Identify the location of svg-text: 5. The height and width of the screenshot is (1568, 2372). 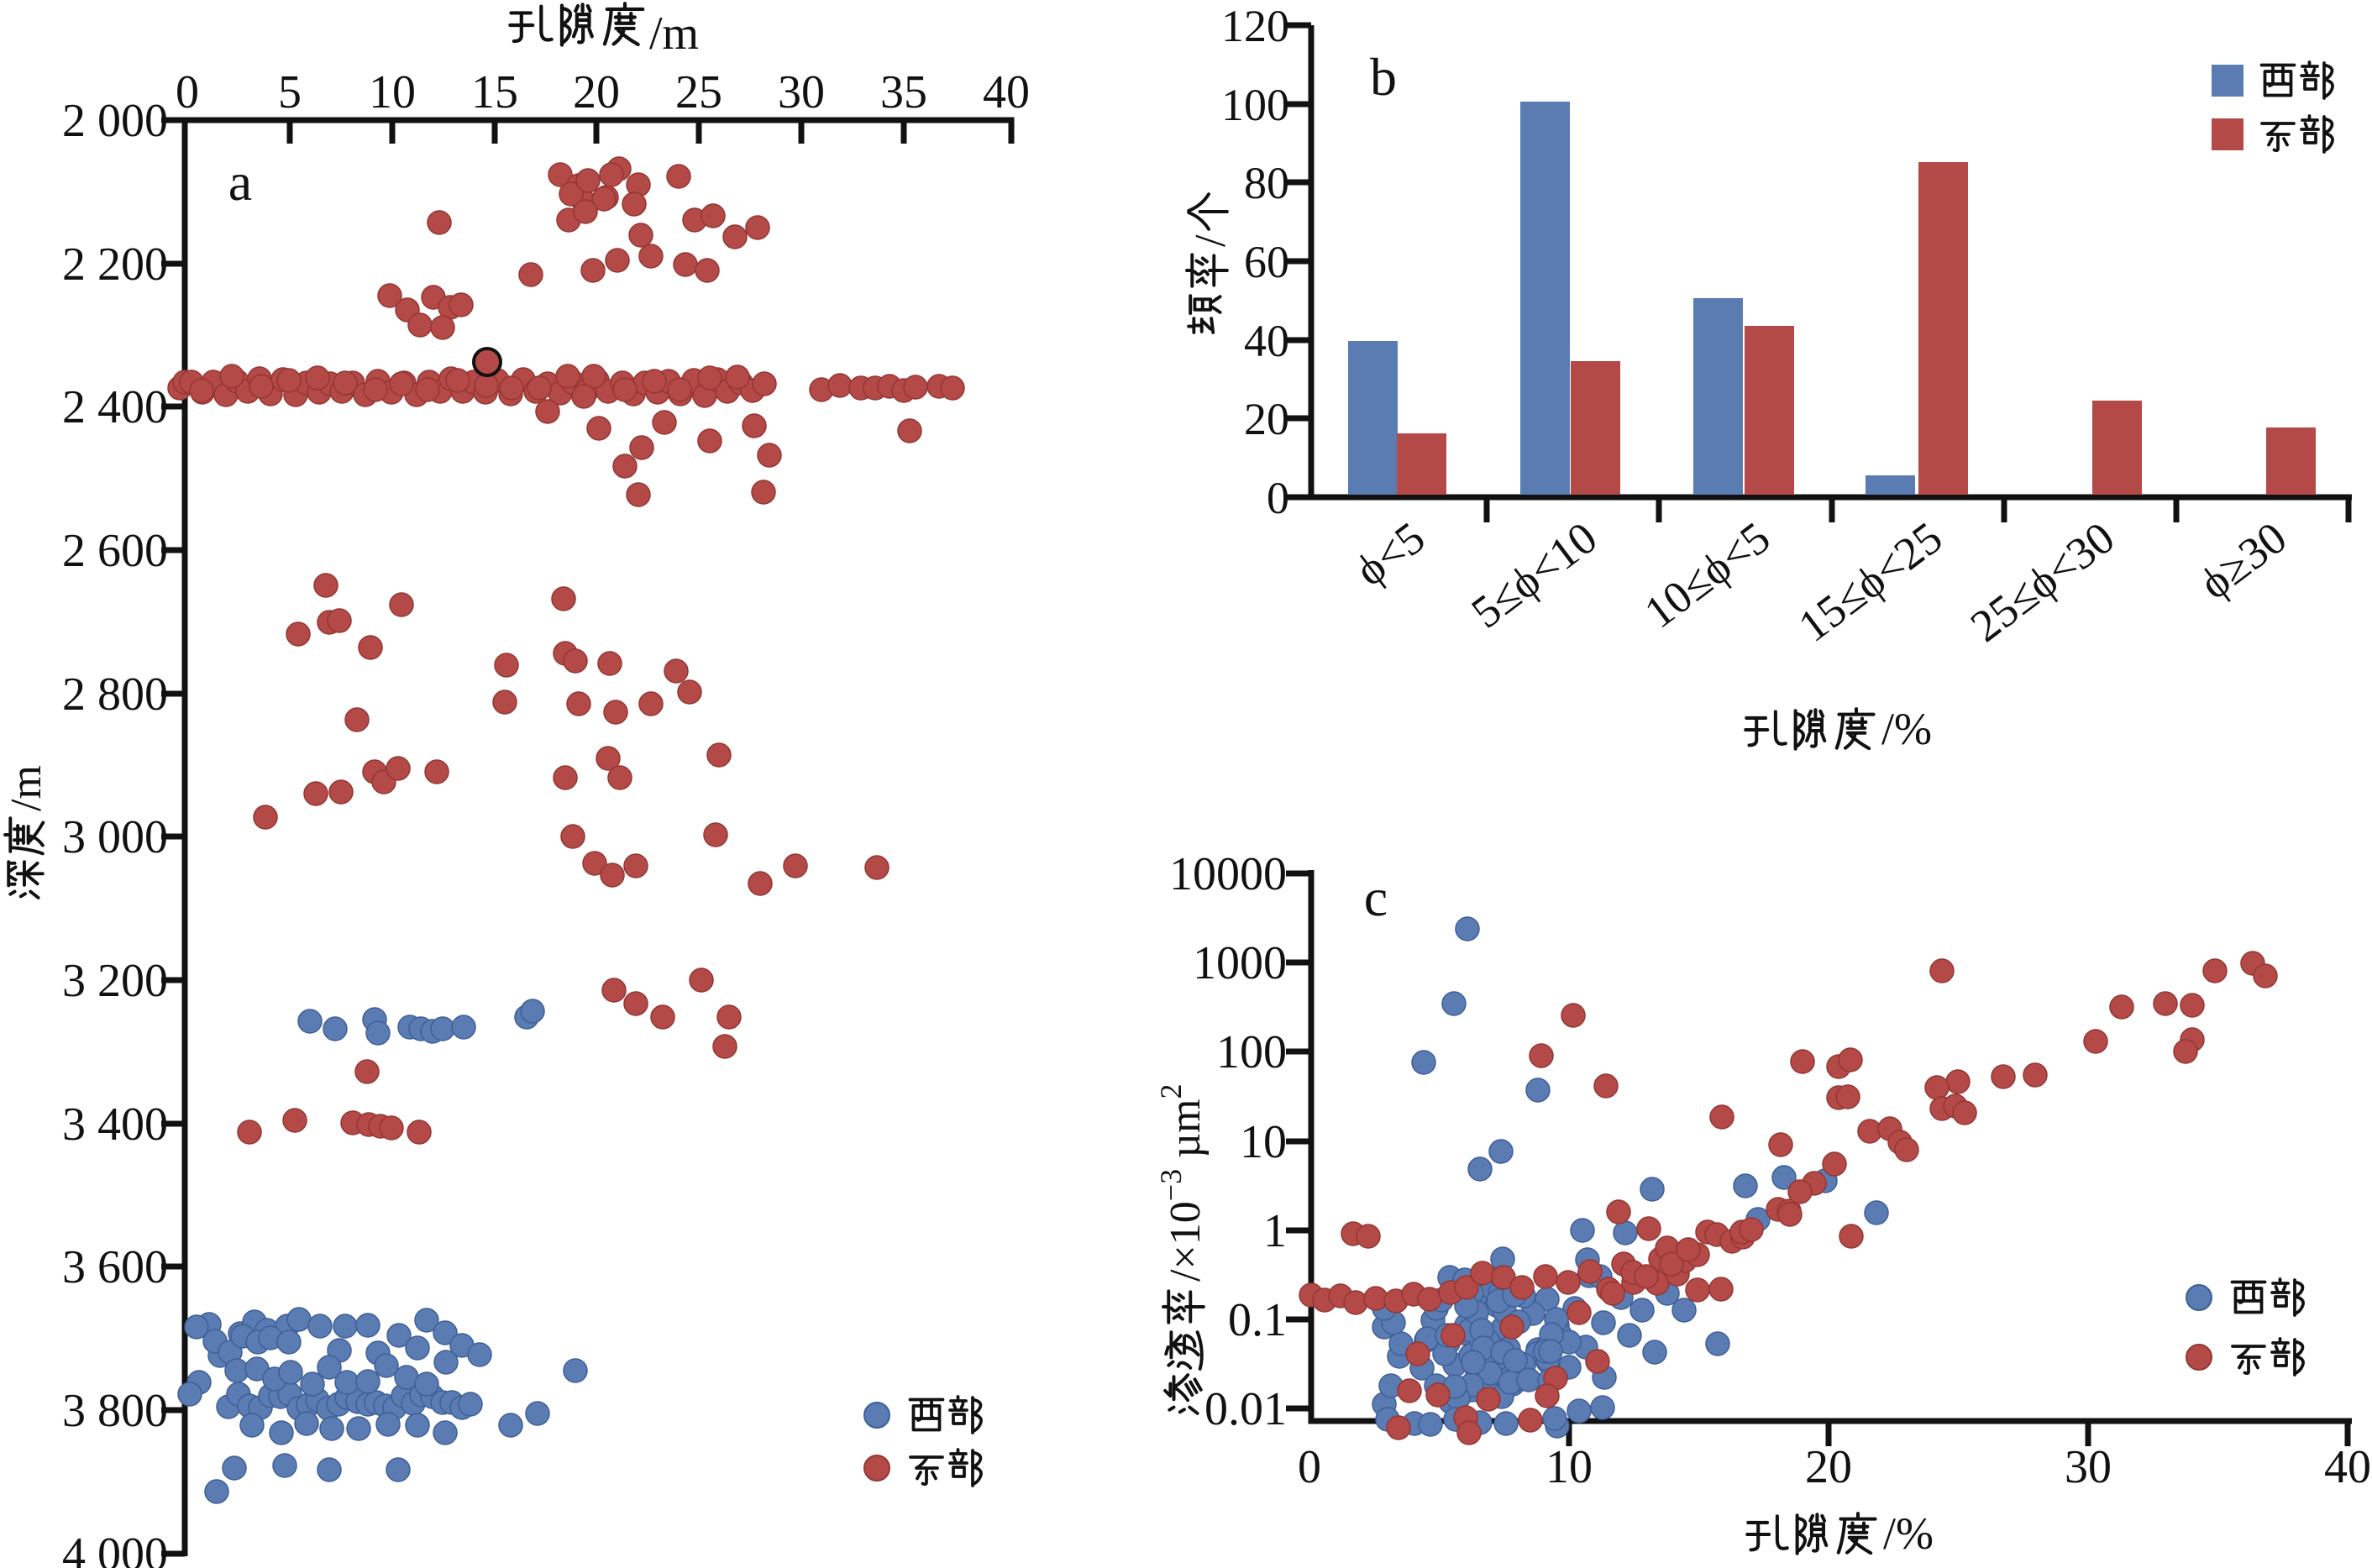
(290, 92).